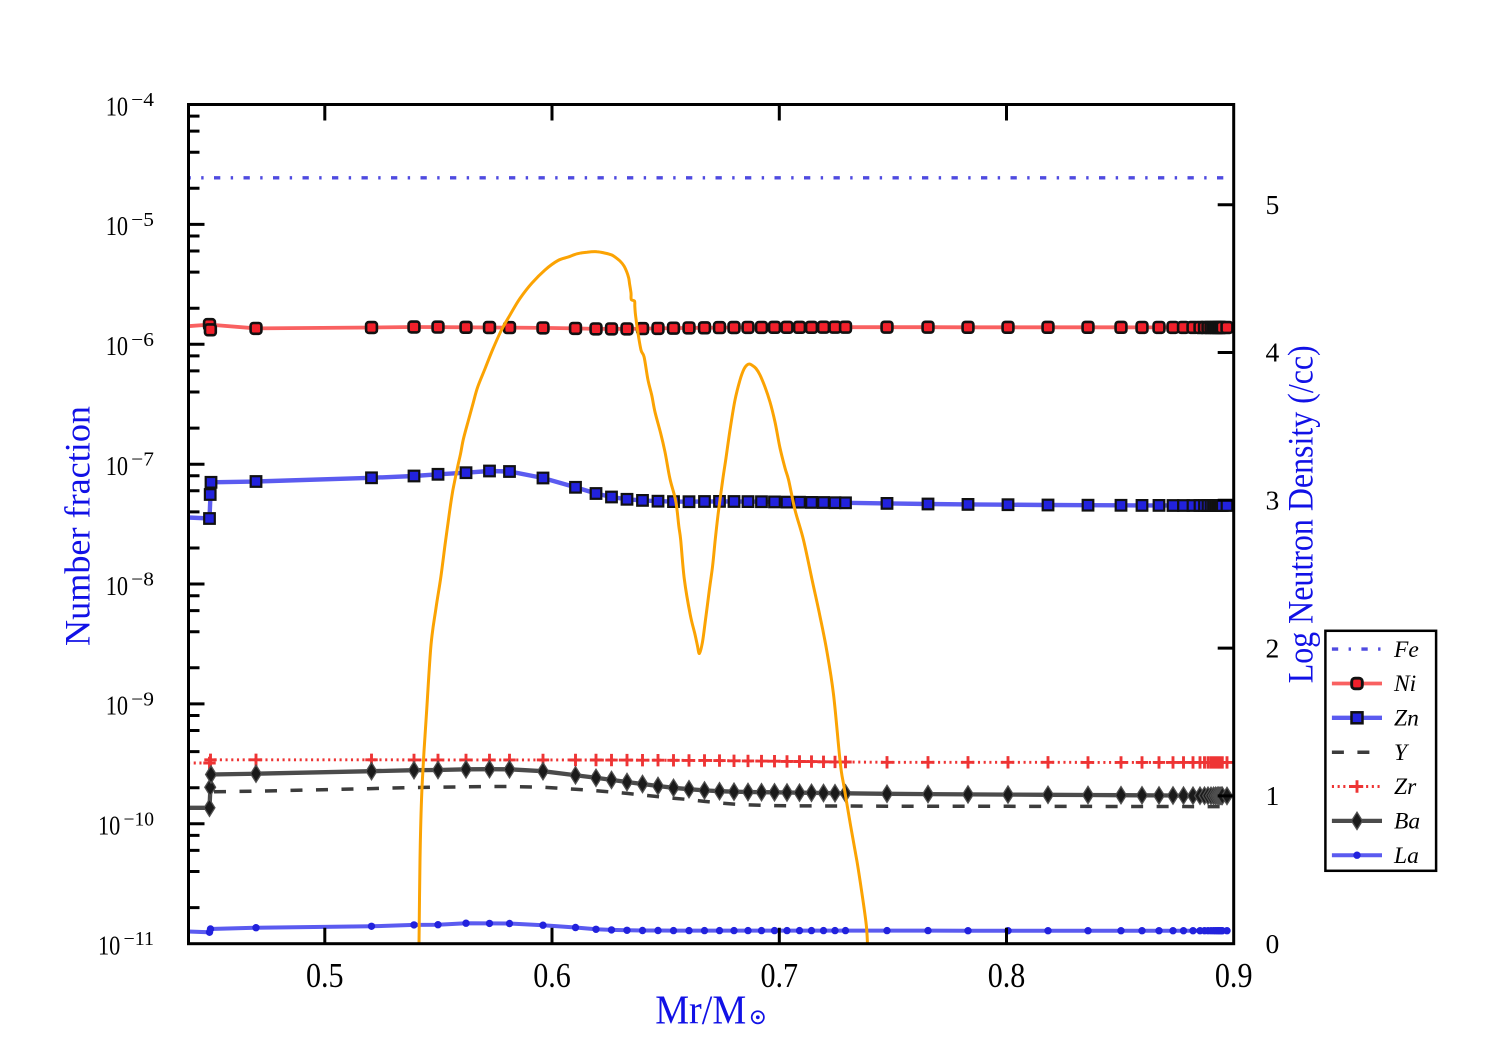  I want to click on svg-text: 5, so click(1273, 204).